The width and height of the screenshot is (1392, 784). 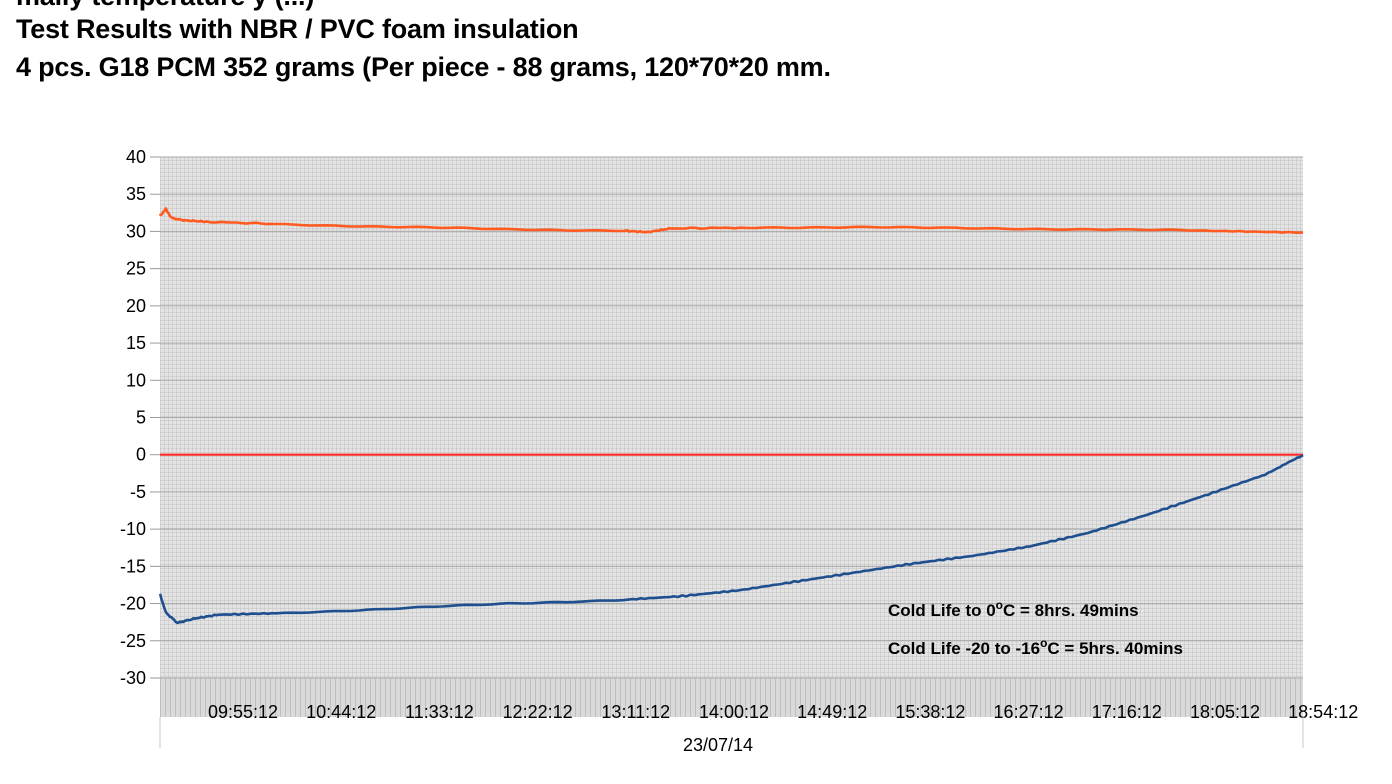 What do you see at coordinates (136, 269) in the screenshot?
I see `y-tick-label: 25` at bounding box center [136, 269].